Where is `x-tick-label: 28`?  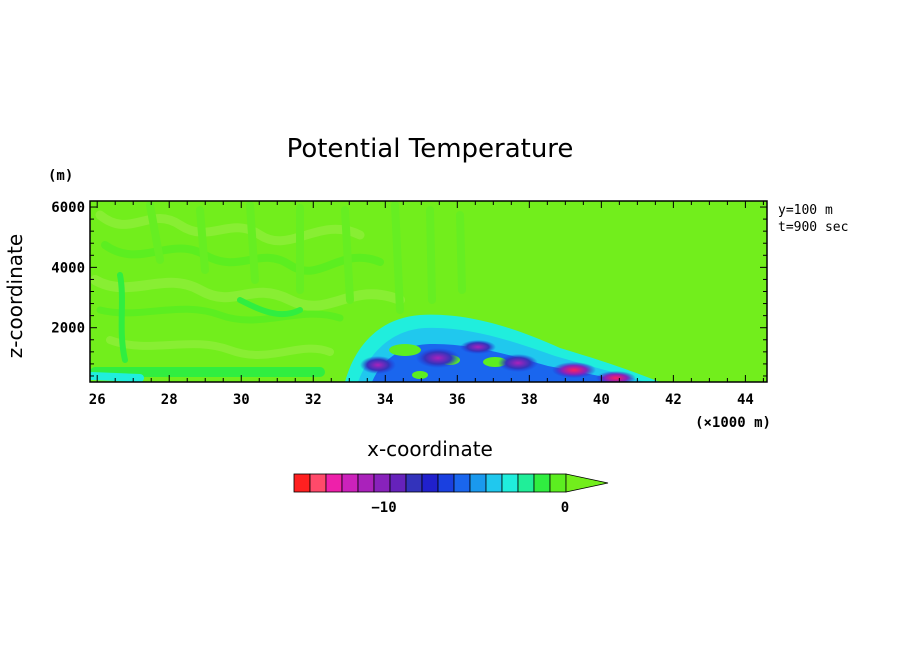 x-tick-label: 28 is located at coordinates (169, 400).